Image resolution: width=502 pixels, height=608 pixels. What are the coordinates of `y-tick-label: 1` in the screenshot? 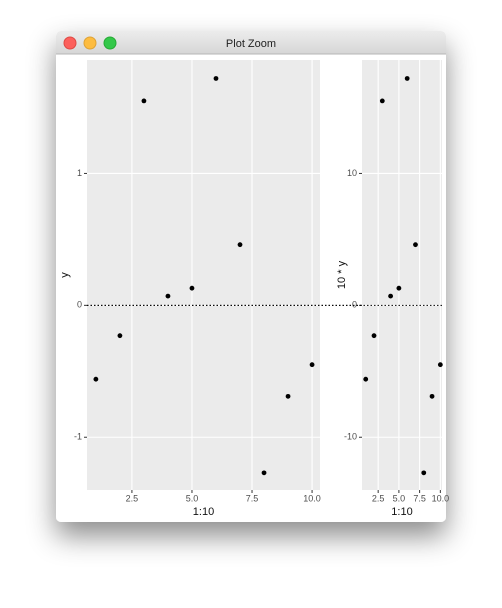 It's located at (79, 173).